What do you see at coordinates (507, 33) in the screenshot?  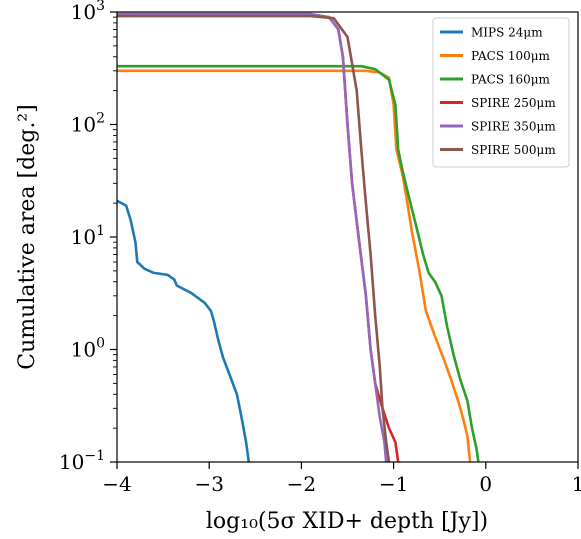 I see `legend-entry: MIPS 24μm` at bounding box center [507, 33].